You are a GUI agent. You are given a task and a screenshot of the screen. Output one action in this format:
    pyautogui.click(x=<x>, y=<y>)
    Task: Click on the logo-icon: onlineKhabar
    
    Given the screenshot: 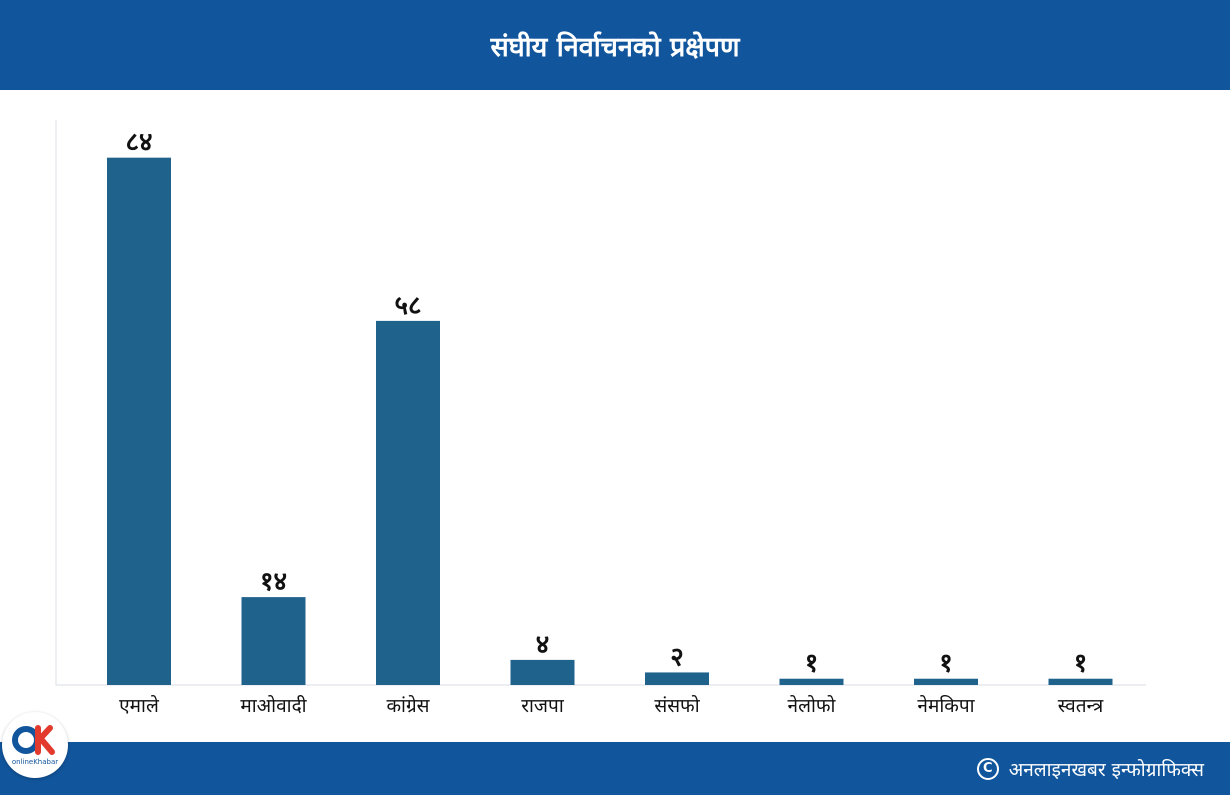 What is the action you would take?
    pyautogui.click(x=35, y=745)
    